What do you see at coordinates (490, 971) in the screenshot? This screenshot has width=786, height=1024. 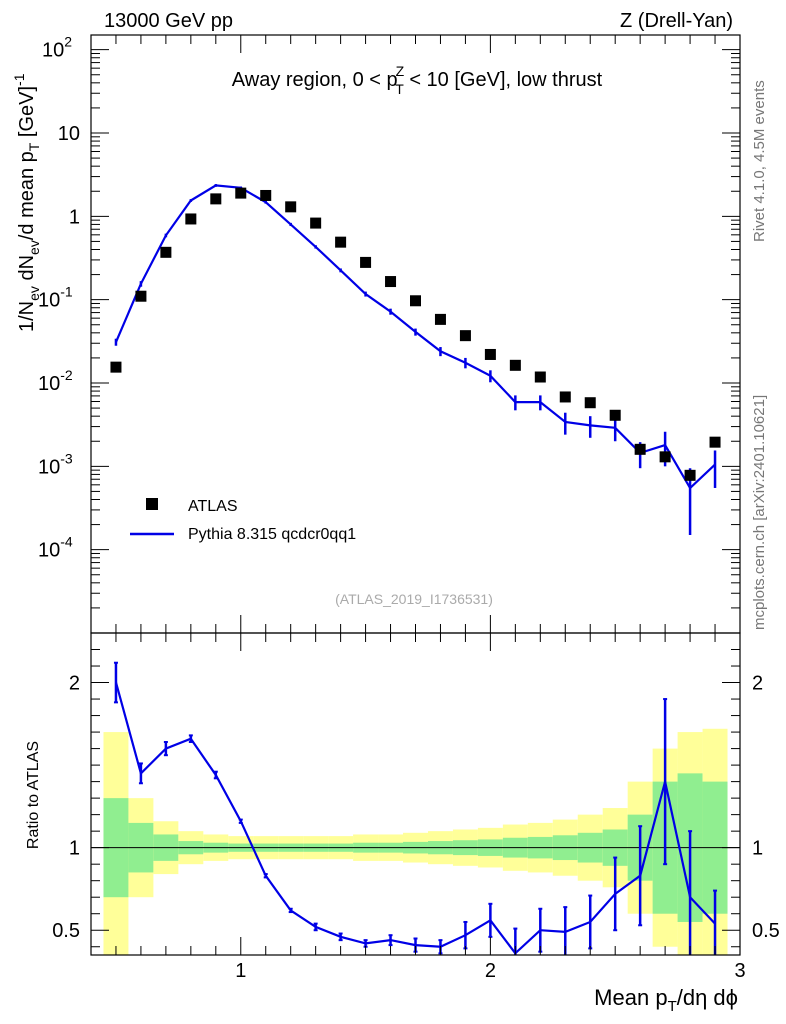 I see `x-tick-label: 2` at bounding box center [490, 971].